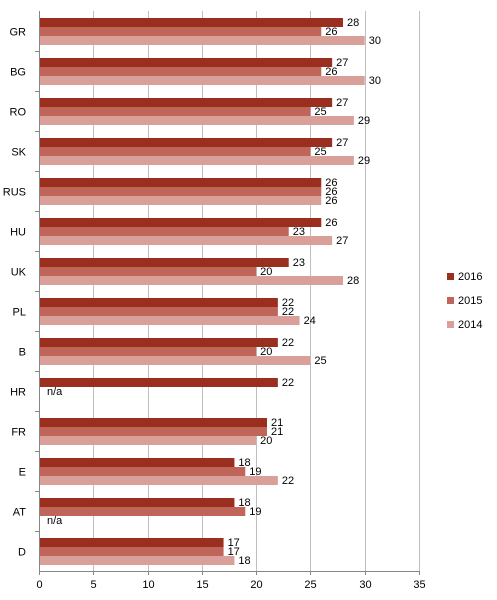  What do you see at coordinates (19, 313) in the screenshot?
I see `category-label: PL` at bounding box center [19, 313].